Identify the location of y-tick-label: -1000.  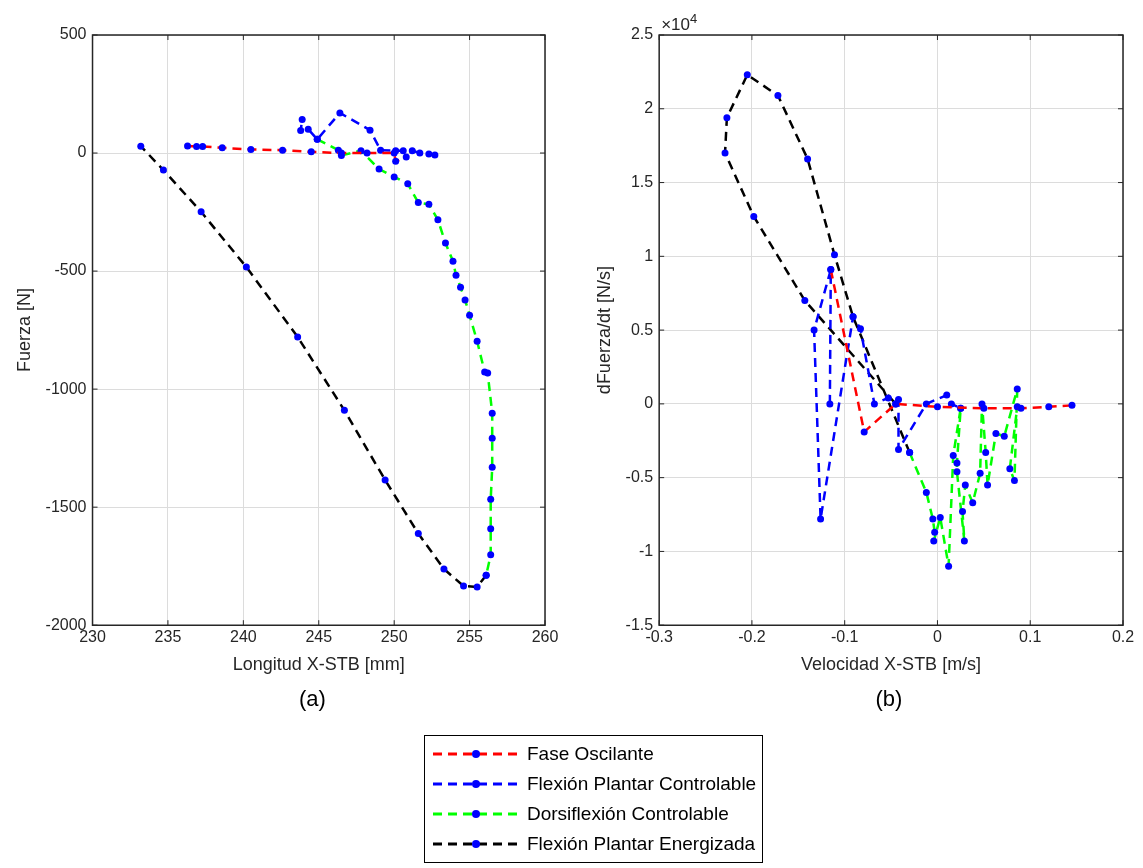
(66, 388).